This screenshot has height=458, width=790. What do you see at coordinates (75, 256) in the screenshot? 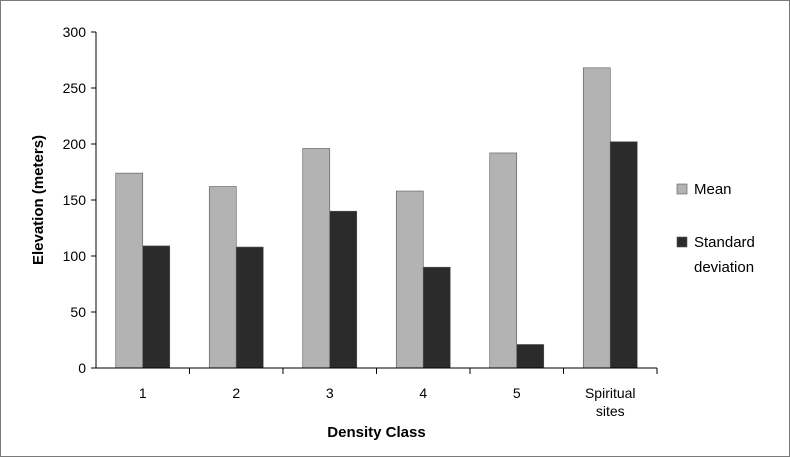
I see `y-tick-label: 100` at bounding box center [75, 256].